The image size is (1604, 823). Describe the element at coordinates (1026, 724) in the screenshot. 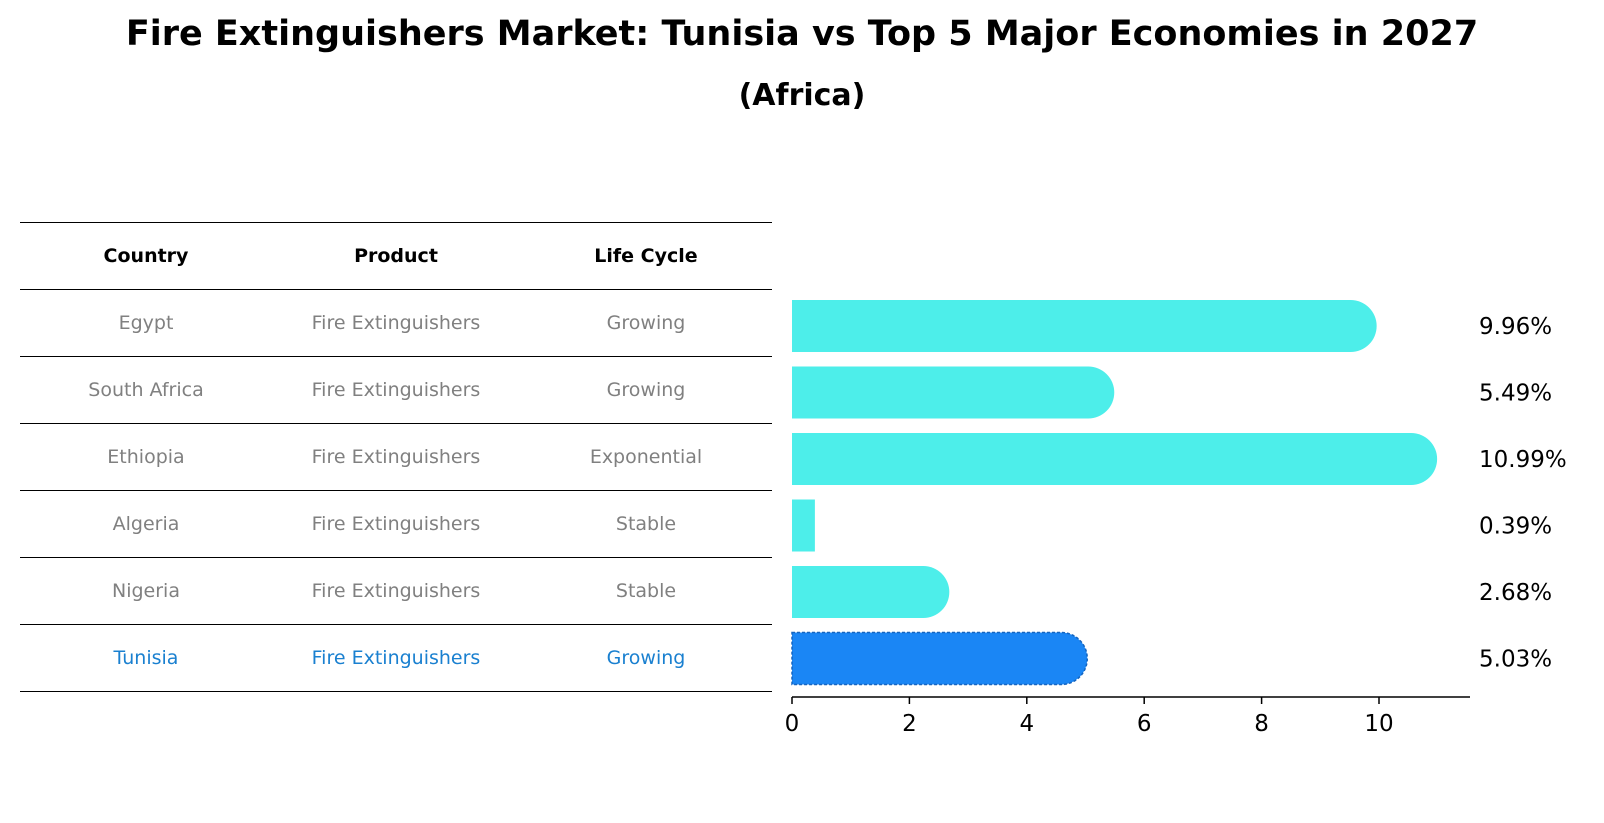

I see `x-tick-label: 4` at that location.